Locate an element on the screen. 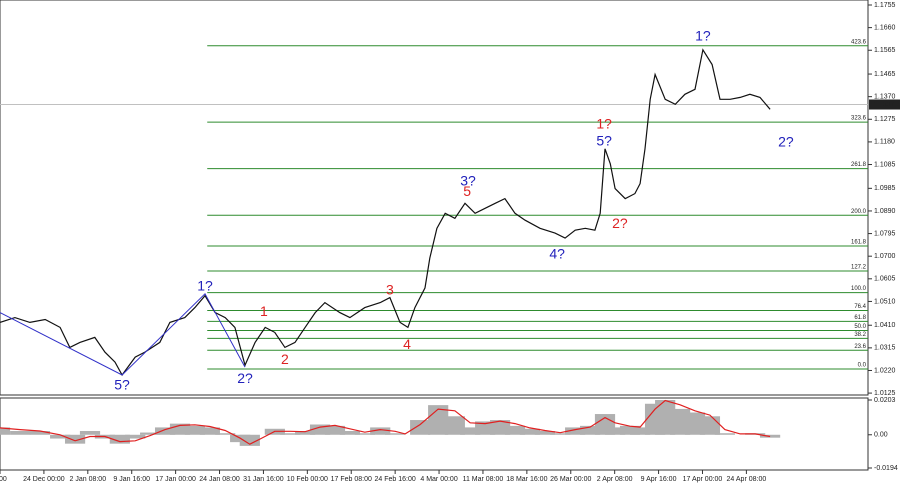 Image resolution: width=900 pixels, height=485 pixels. y-tick-label: 1.1180 is located at coordinates (884, 142).